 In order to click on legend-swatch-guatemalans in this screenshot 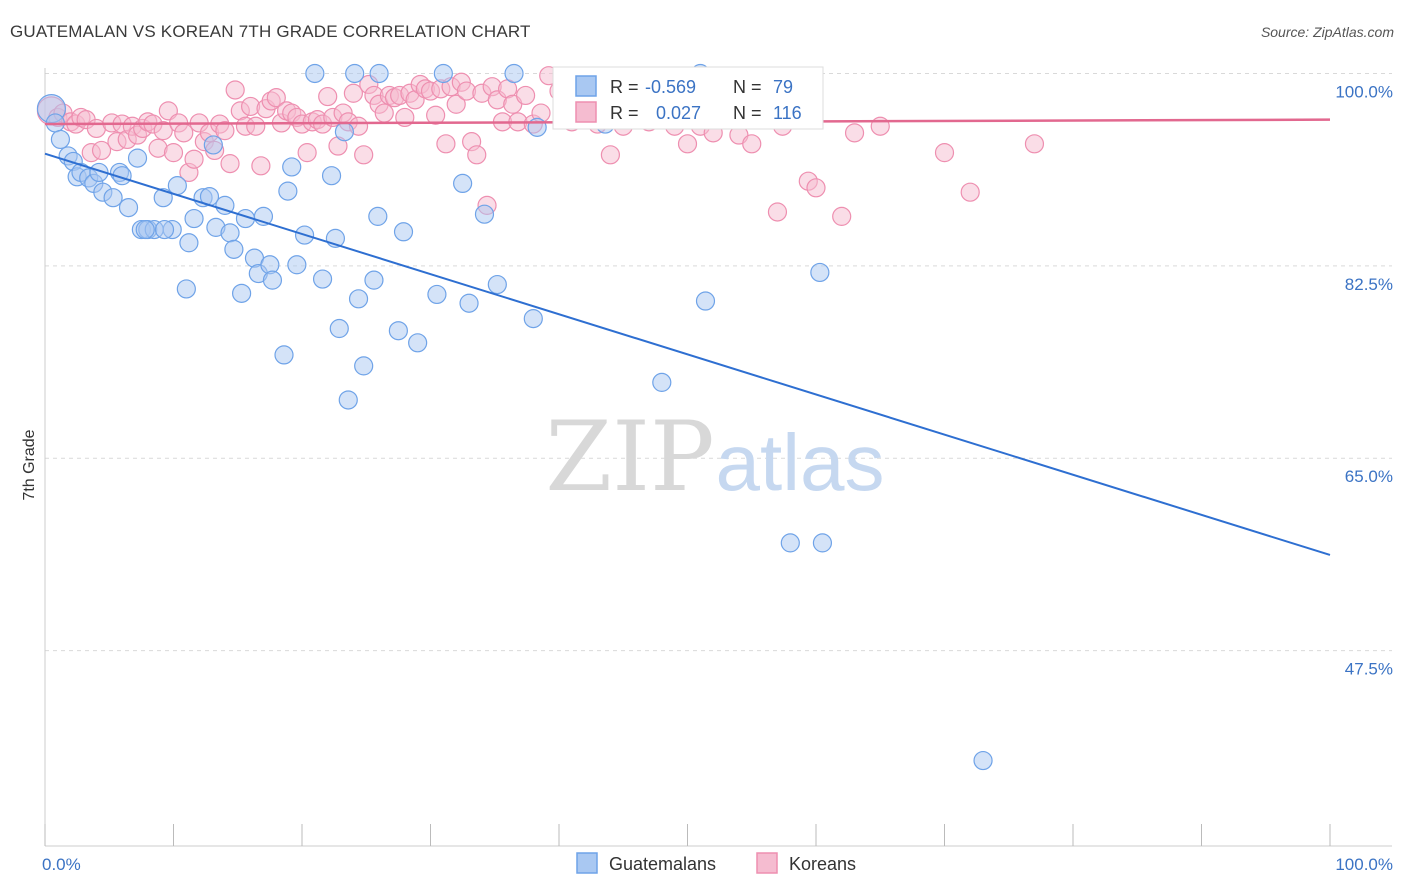, I will do `click(587, 863)`.